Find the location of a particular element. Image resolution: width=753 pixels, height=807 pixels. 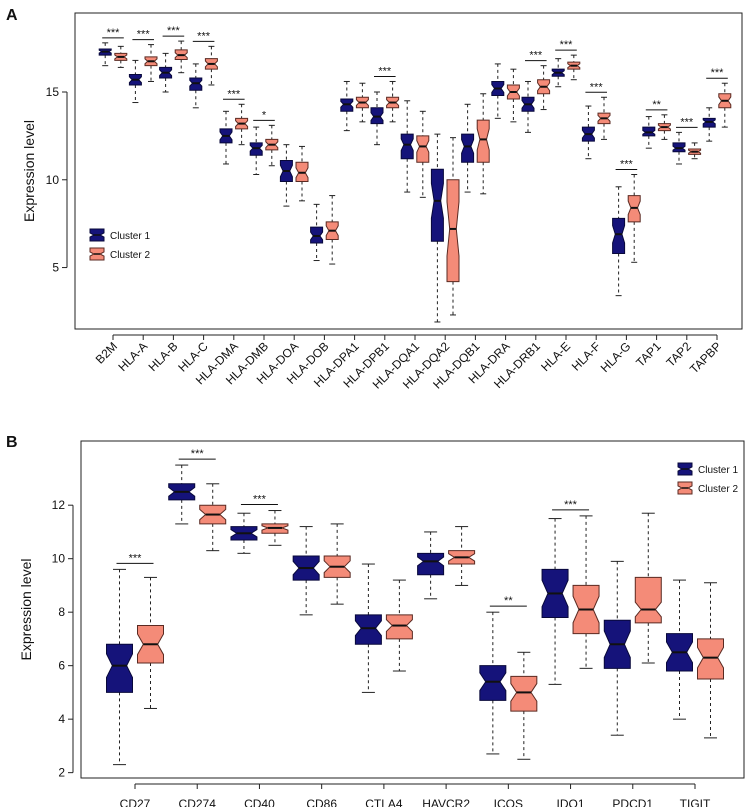

panel-a-label: A is located at coordinates (12, 15).